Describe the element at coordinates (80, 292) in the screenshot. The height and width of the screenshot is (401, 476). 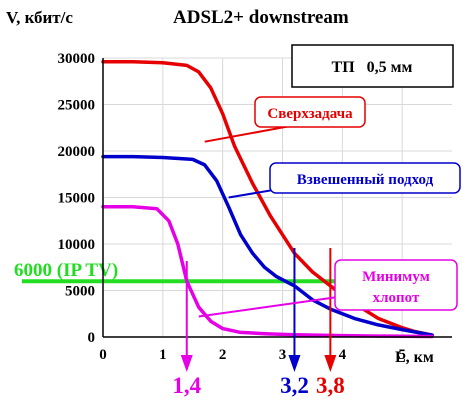
I see `y-tick-label: 5000` at that location.